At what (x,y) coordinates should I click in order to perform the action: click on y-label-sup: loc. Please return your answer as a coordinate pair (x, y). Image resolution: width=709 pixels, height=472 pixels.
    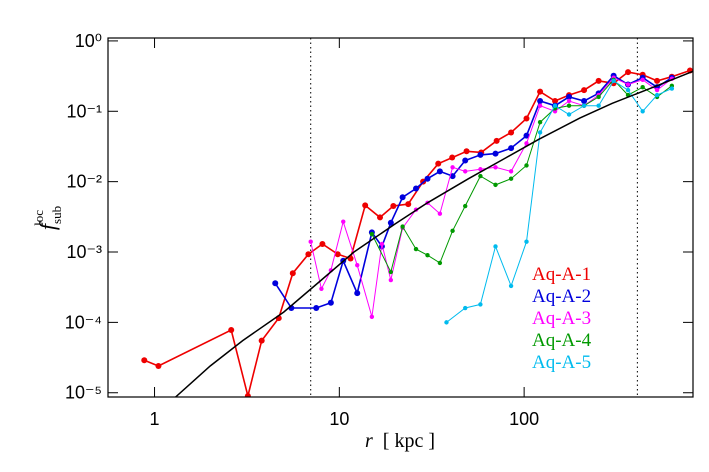
    Looking at the image, I should click on (38, 218).